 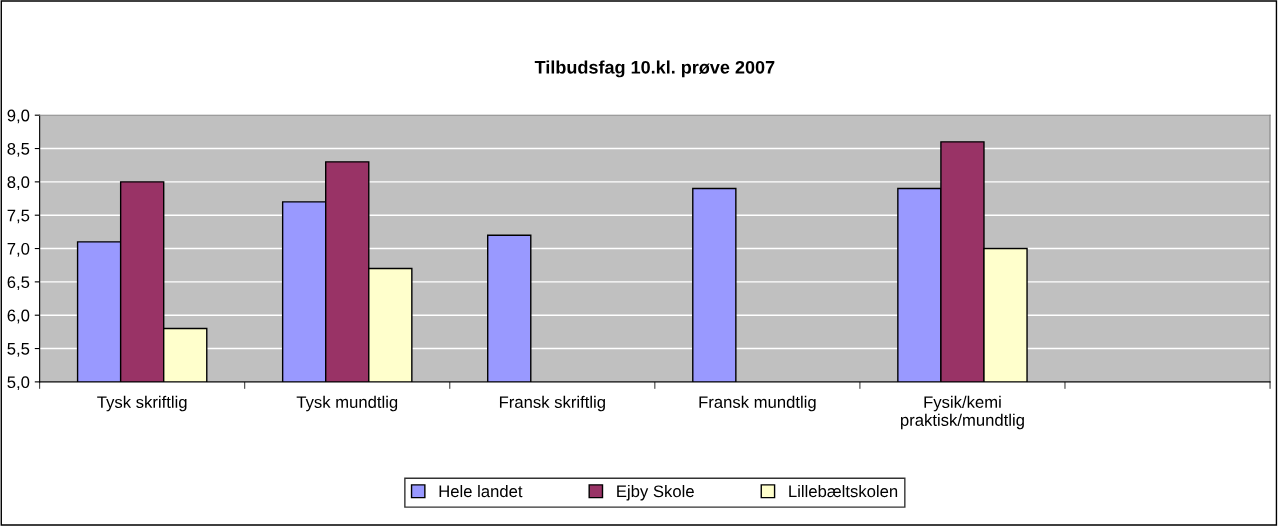 I want to click on legend-label: Ejby Skole, so click(x=655, y=492).